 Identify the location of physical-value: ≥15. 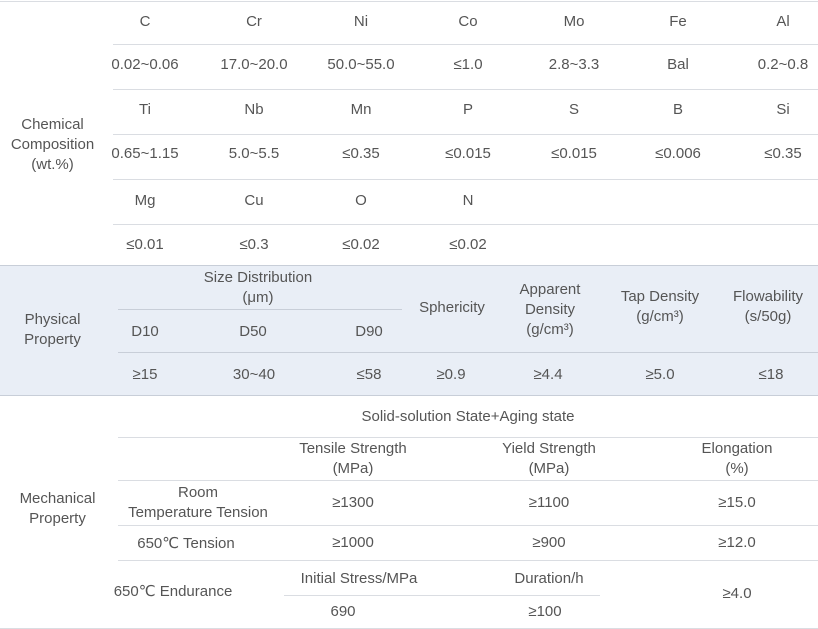
(145, 374).